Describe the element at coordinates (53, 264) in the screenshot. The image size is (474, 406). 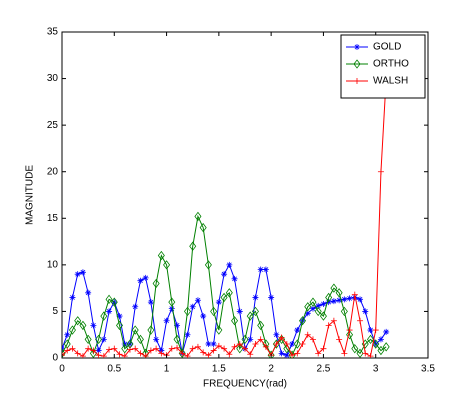
I see `y-tick-label: 10` at that location.